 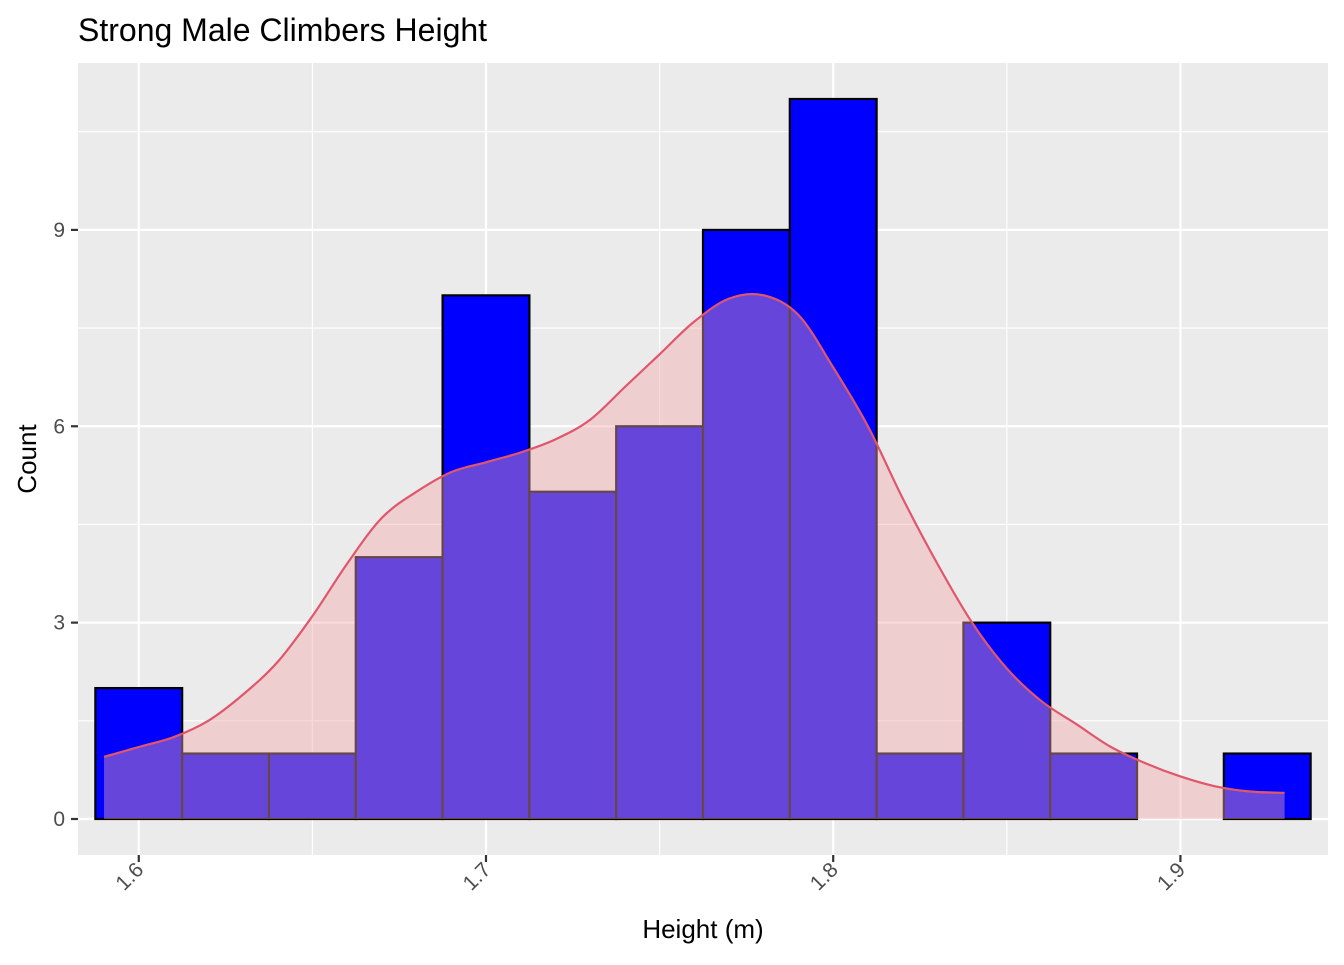 I want to click on y-axis: 0 3 6 9, so click(x=65, y=525).